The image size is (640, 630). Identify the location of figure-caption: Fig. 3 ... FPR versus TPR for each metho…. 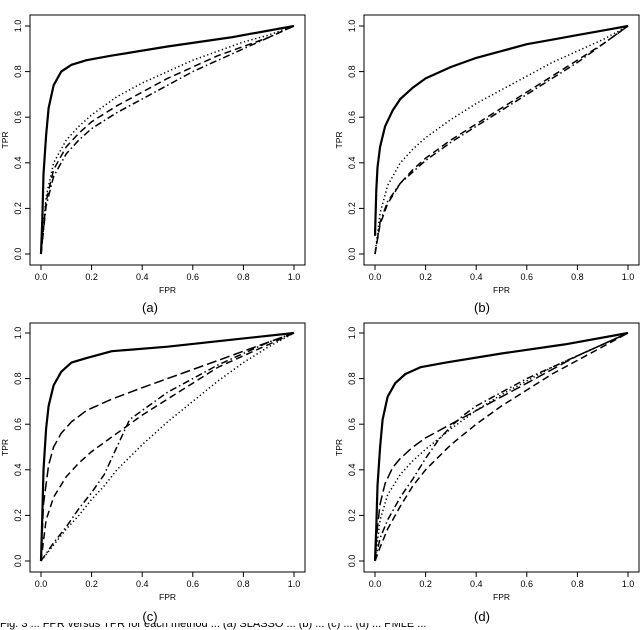
(213, 624).